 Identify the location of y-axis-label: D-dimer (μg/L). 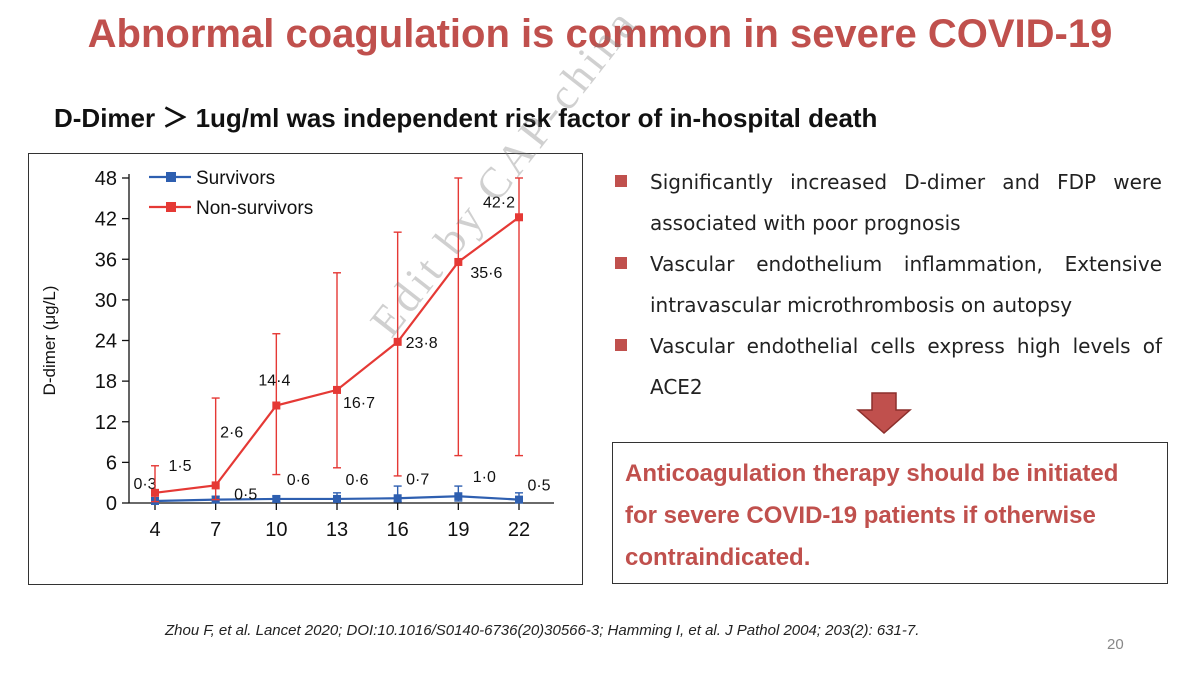
(49, 341).